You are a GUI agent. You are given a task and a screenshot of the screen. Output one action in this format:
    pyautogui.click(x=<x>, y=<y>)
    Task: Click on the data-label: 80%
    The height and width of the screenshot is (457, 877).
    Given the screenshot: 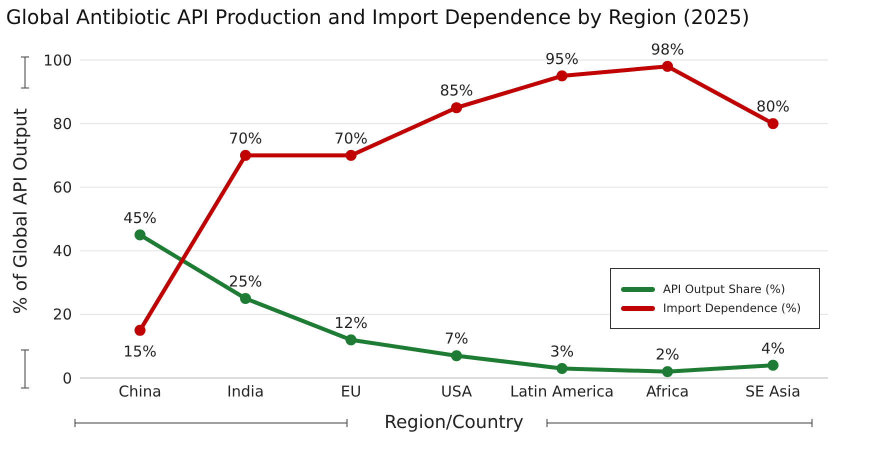 What is the action you would take?
    pyautogui.click(x=773, y=107)
    